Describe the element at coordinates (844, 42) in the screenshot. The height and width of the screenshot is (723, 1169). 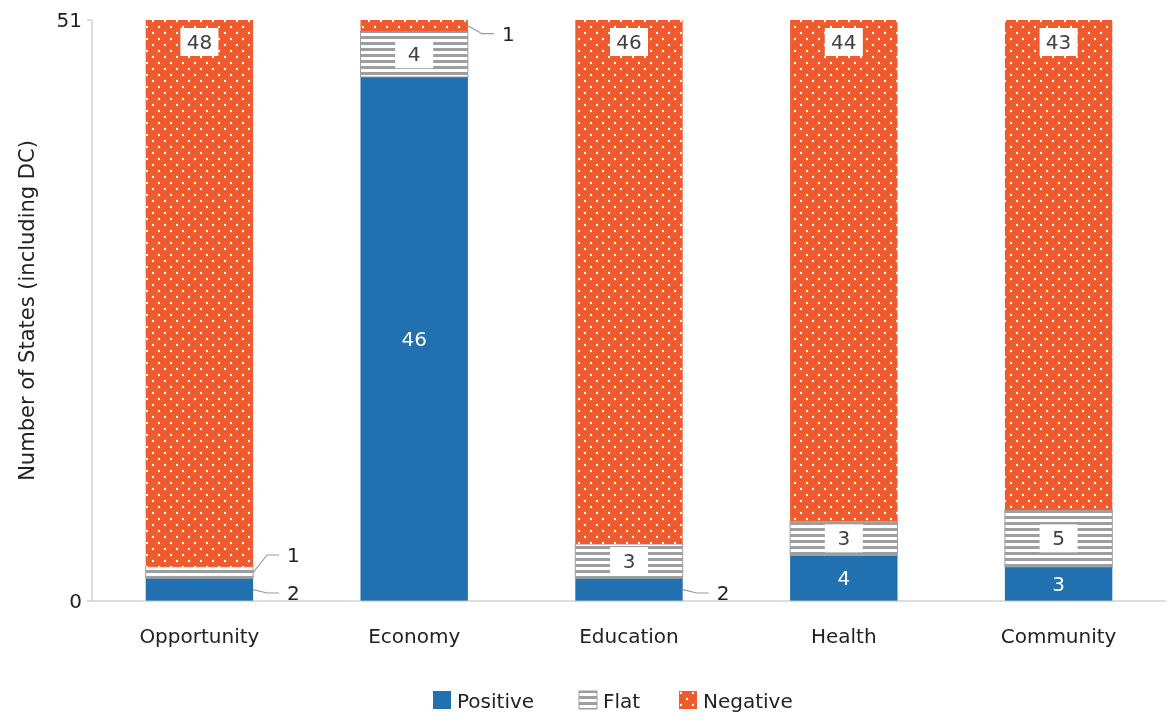
I see `data-label: 44` at that location.